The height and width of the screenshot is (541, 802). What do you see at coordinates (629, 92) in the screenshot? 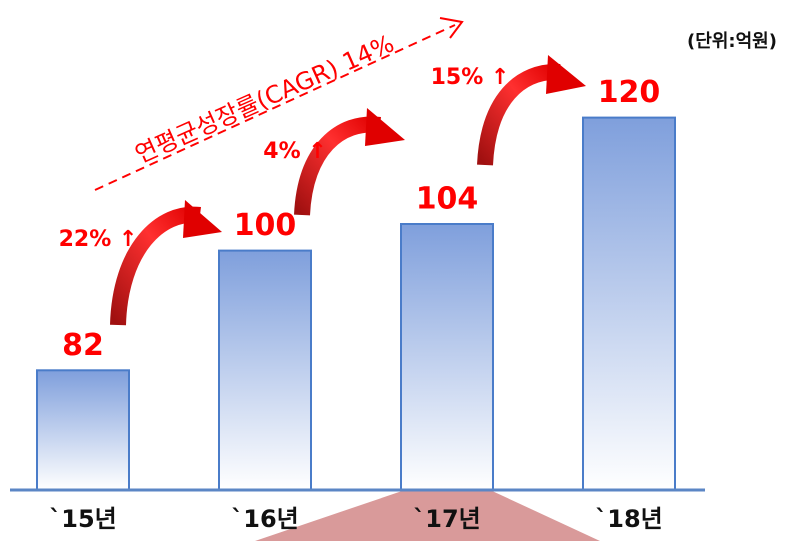
I see `value-label: 120` at bounding box center [629, 92].